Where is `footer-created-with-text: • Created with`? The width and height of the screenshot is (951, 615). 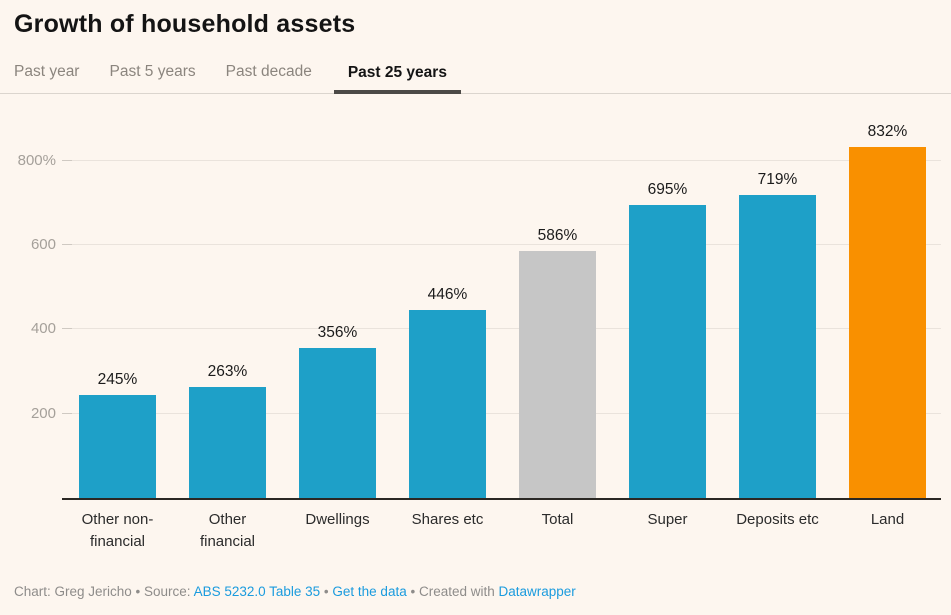 footer-created-with-text: • Created with is located at coordinates (452, 591).